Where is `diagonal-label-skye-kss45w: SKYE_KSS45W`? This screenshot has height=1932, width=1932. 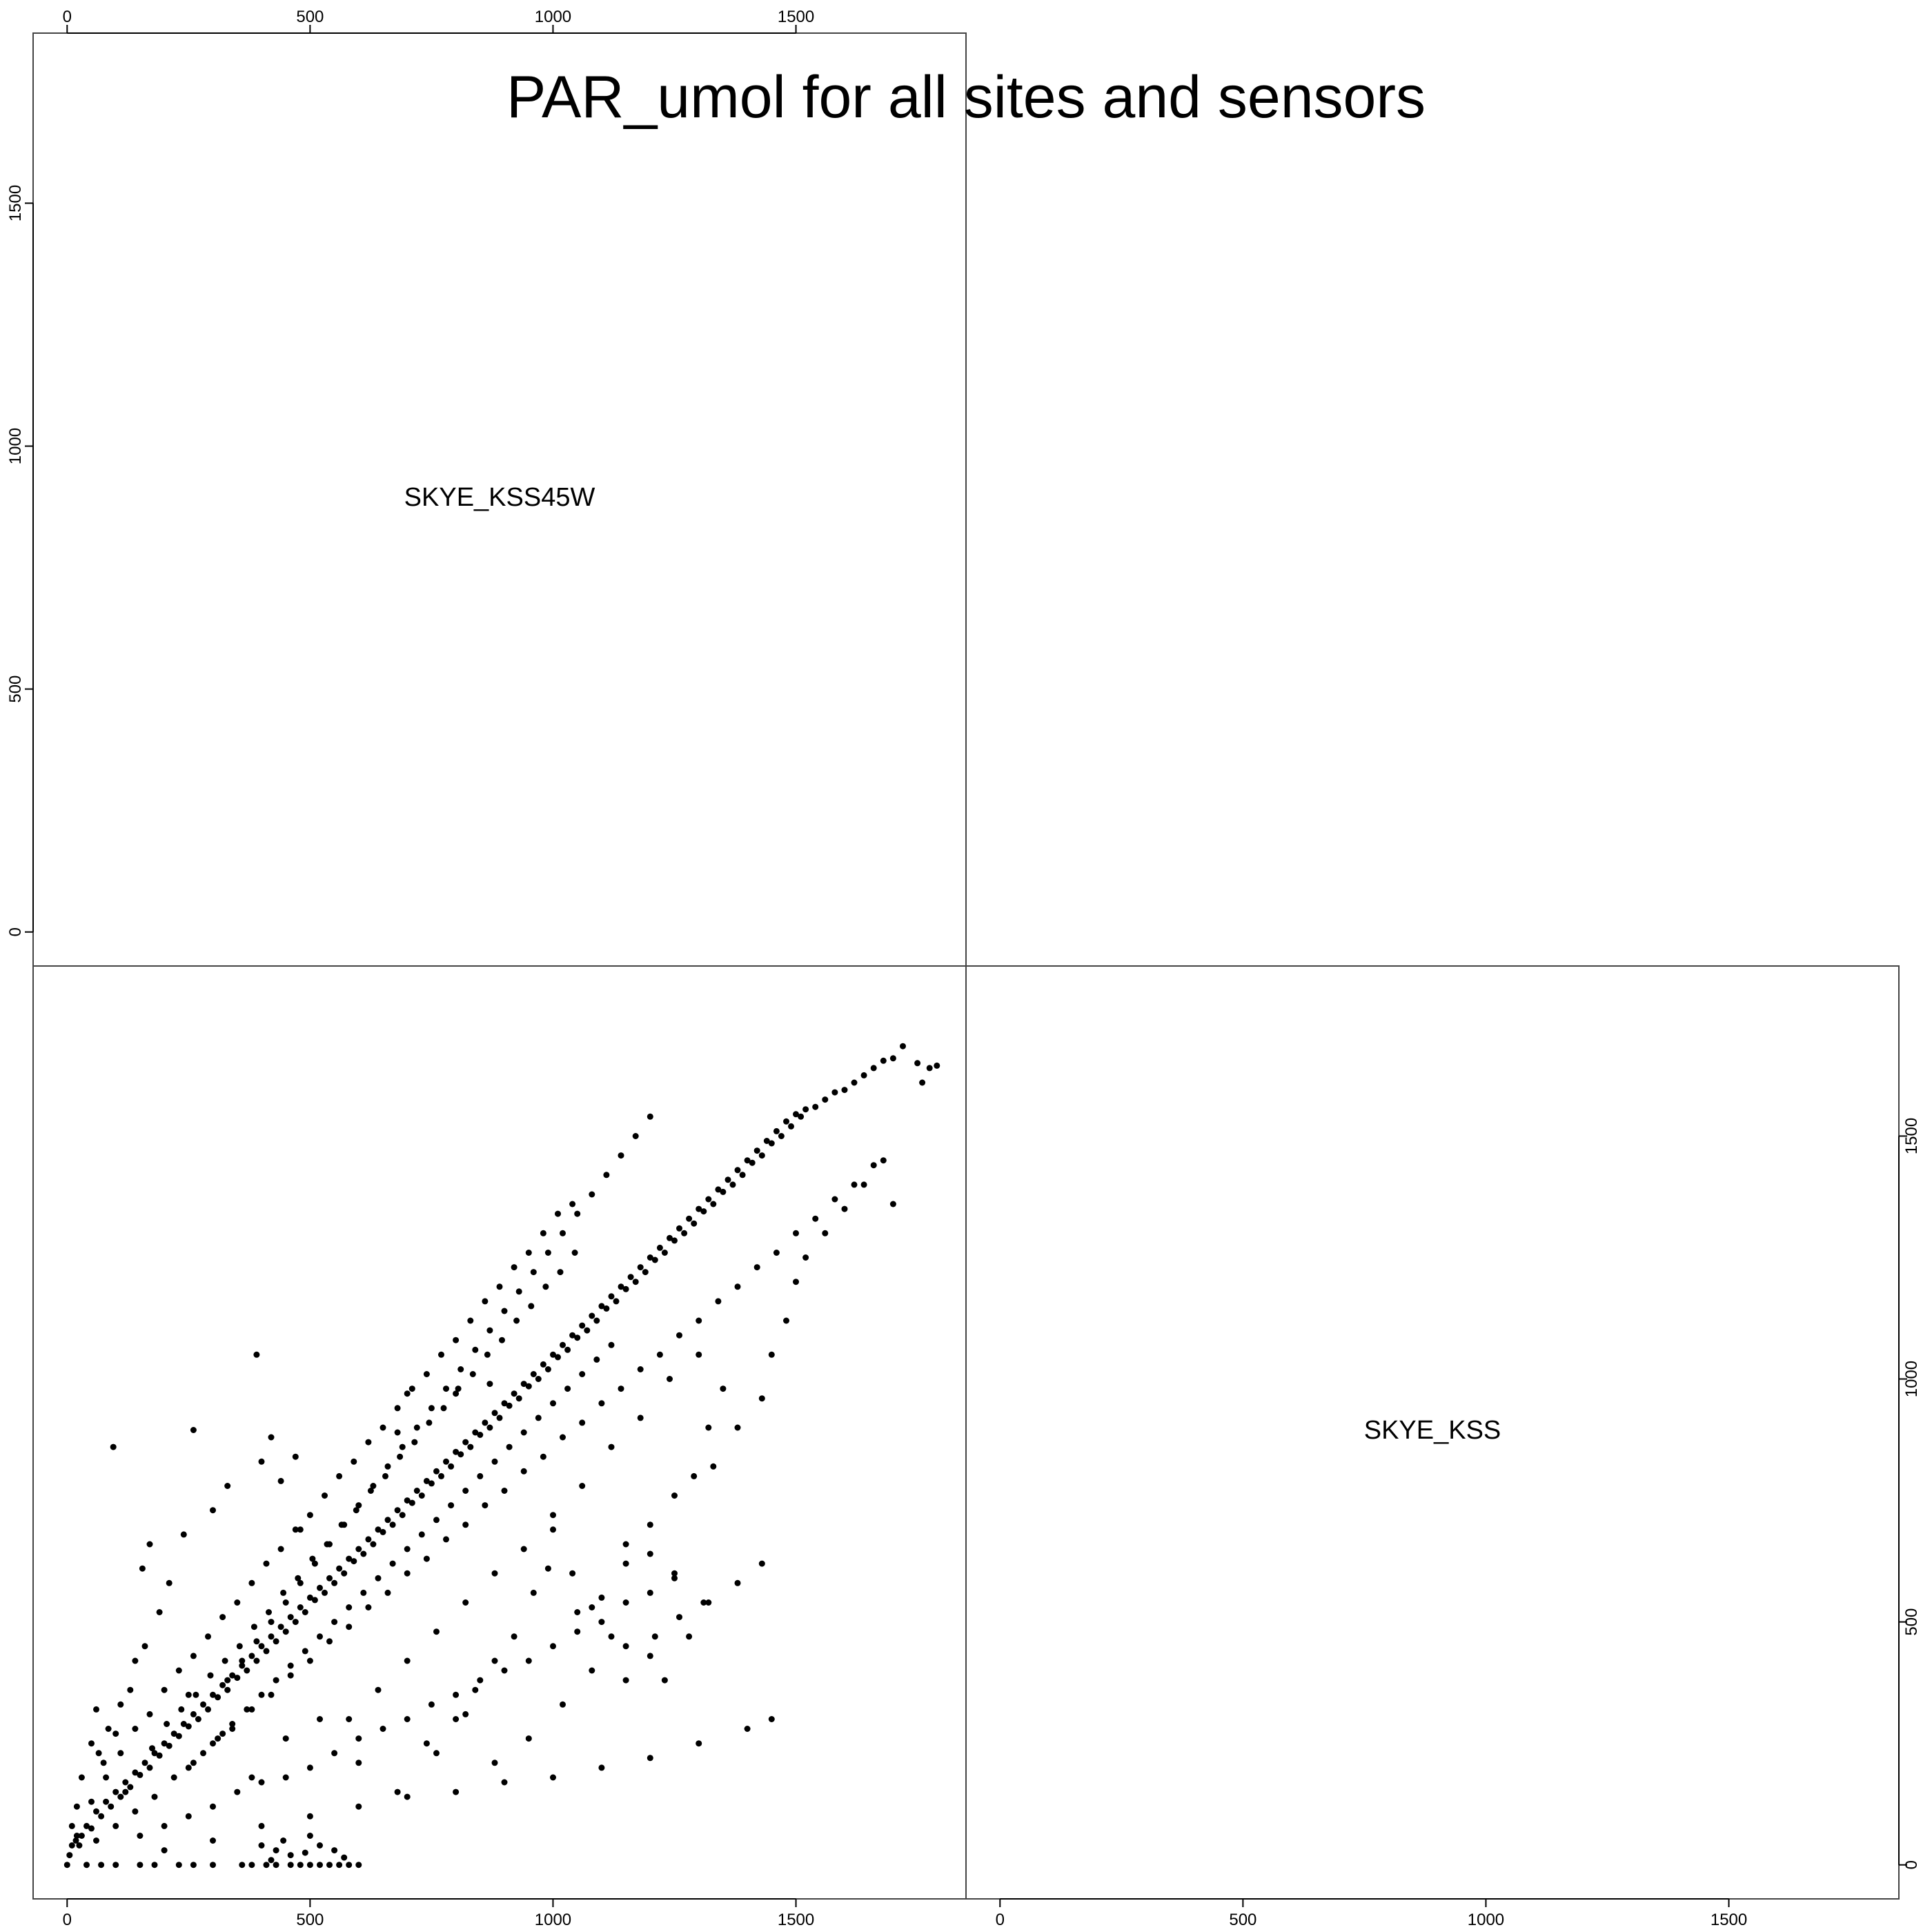 diagonal-label-skye-kss45w: SKYE_KSS45W is located at coordinates (499, 497).